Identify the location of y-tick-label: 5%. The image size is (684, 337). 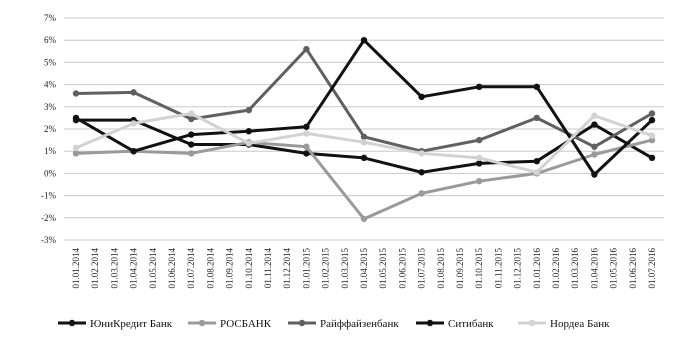
(50, 62).